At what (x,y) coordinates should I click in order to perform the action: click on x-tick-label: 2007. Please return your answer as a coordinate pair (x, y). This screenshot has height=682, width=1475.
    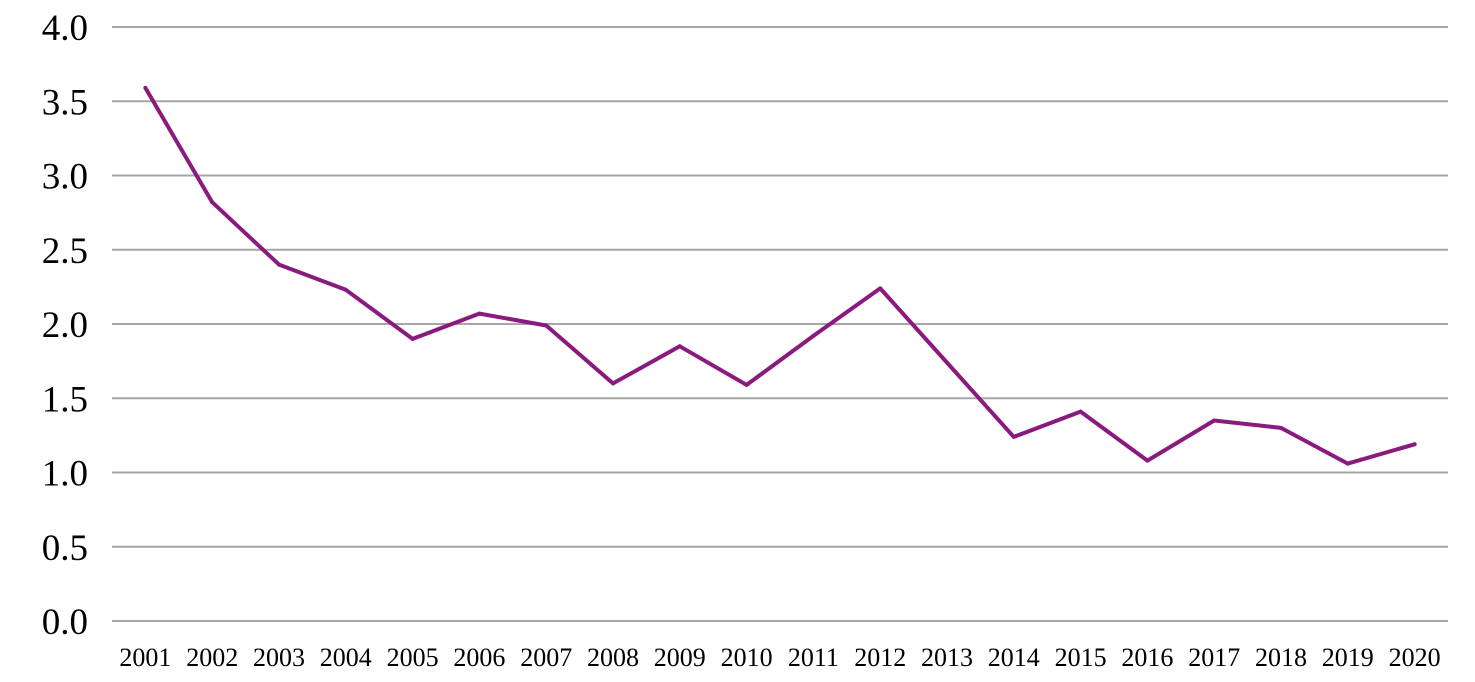
    Looking at the image, I should click on (546, 657).